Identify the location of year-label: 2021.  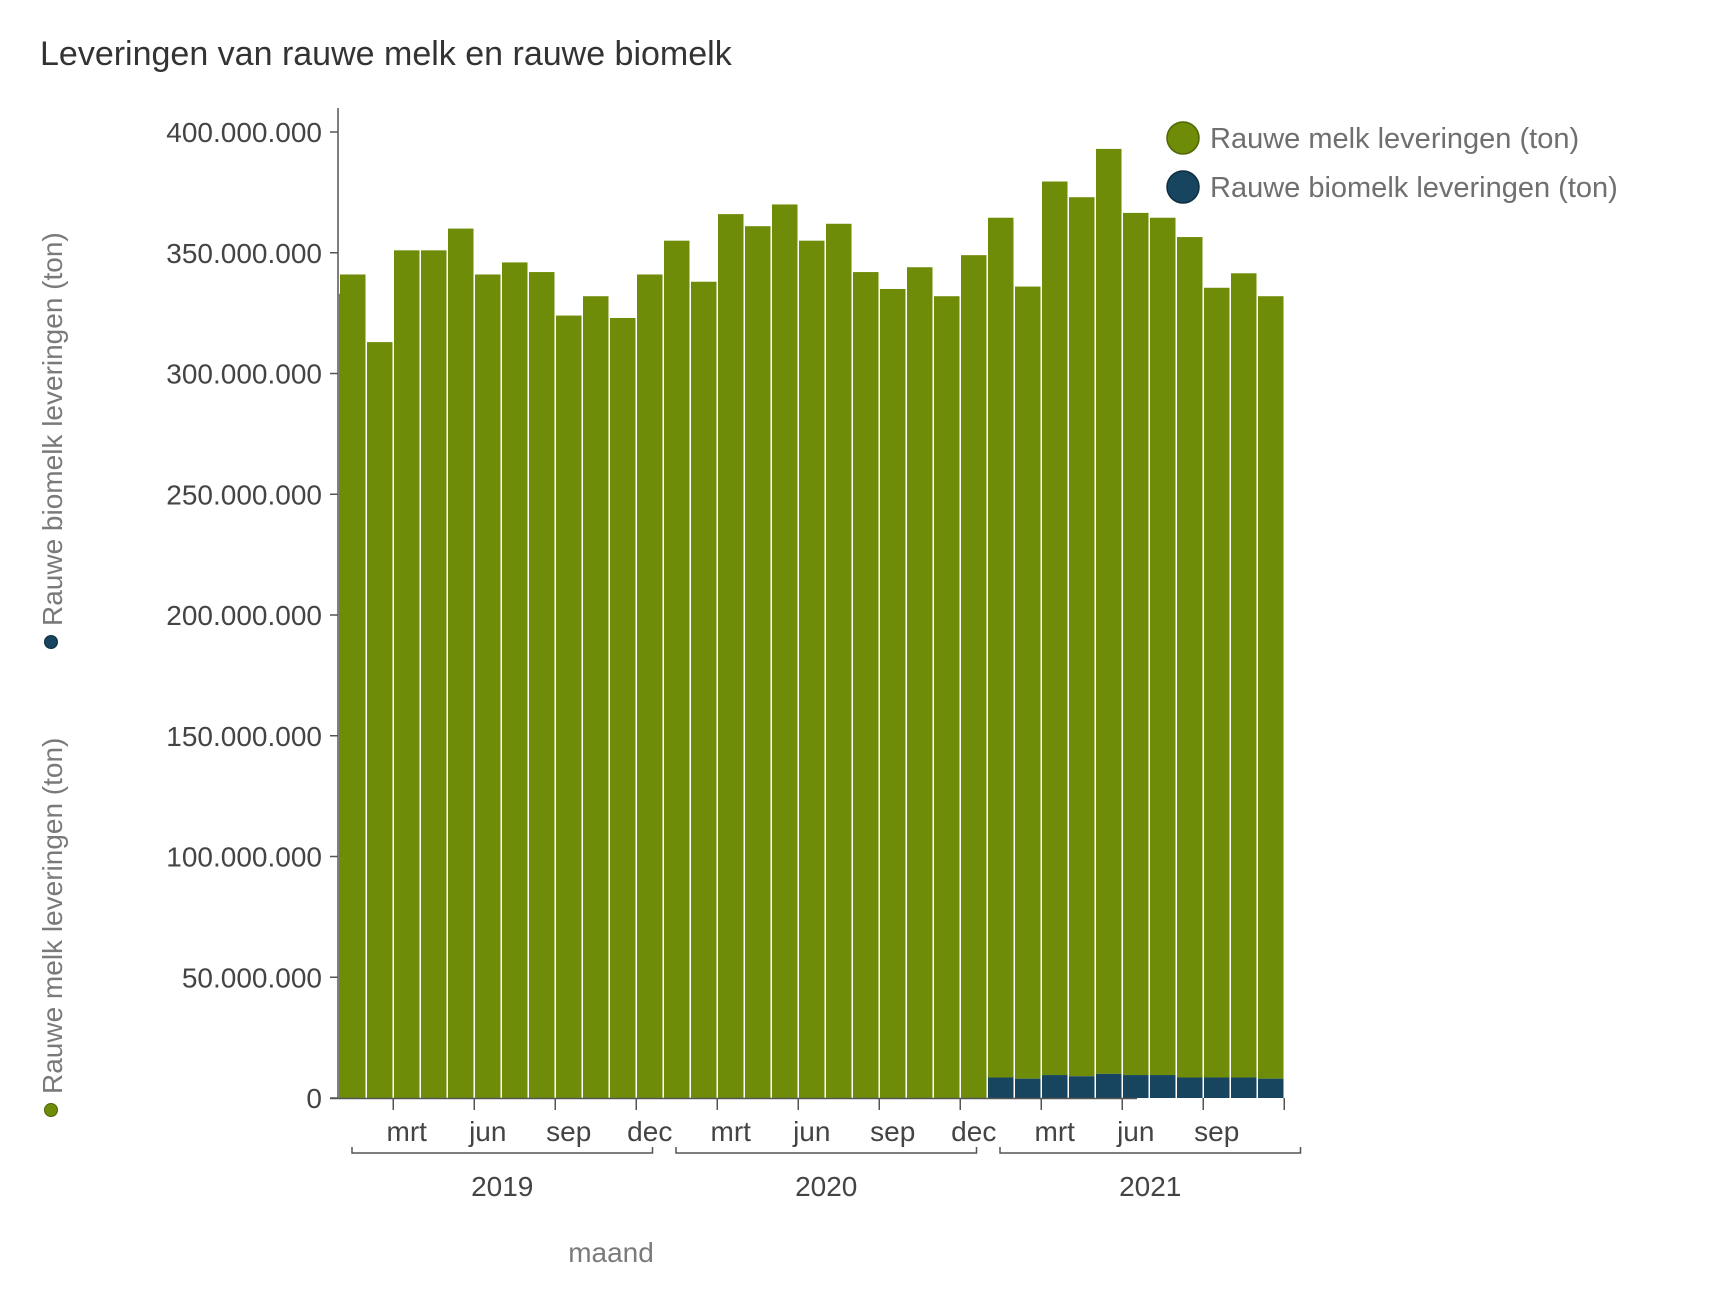
(1150, 1186).